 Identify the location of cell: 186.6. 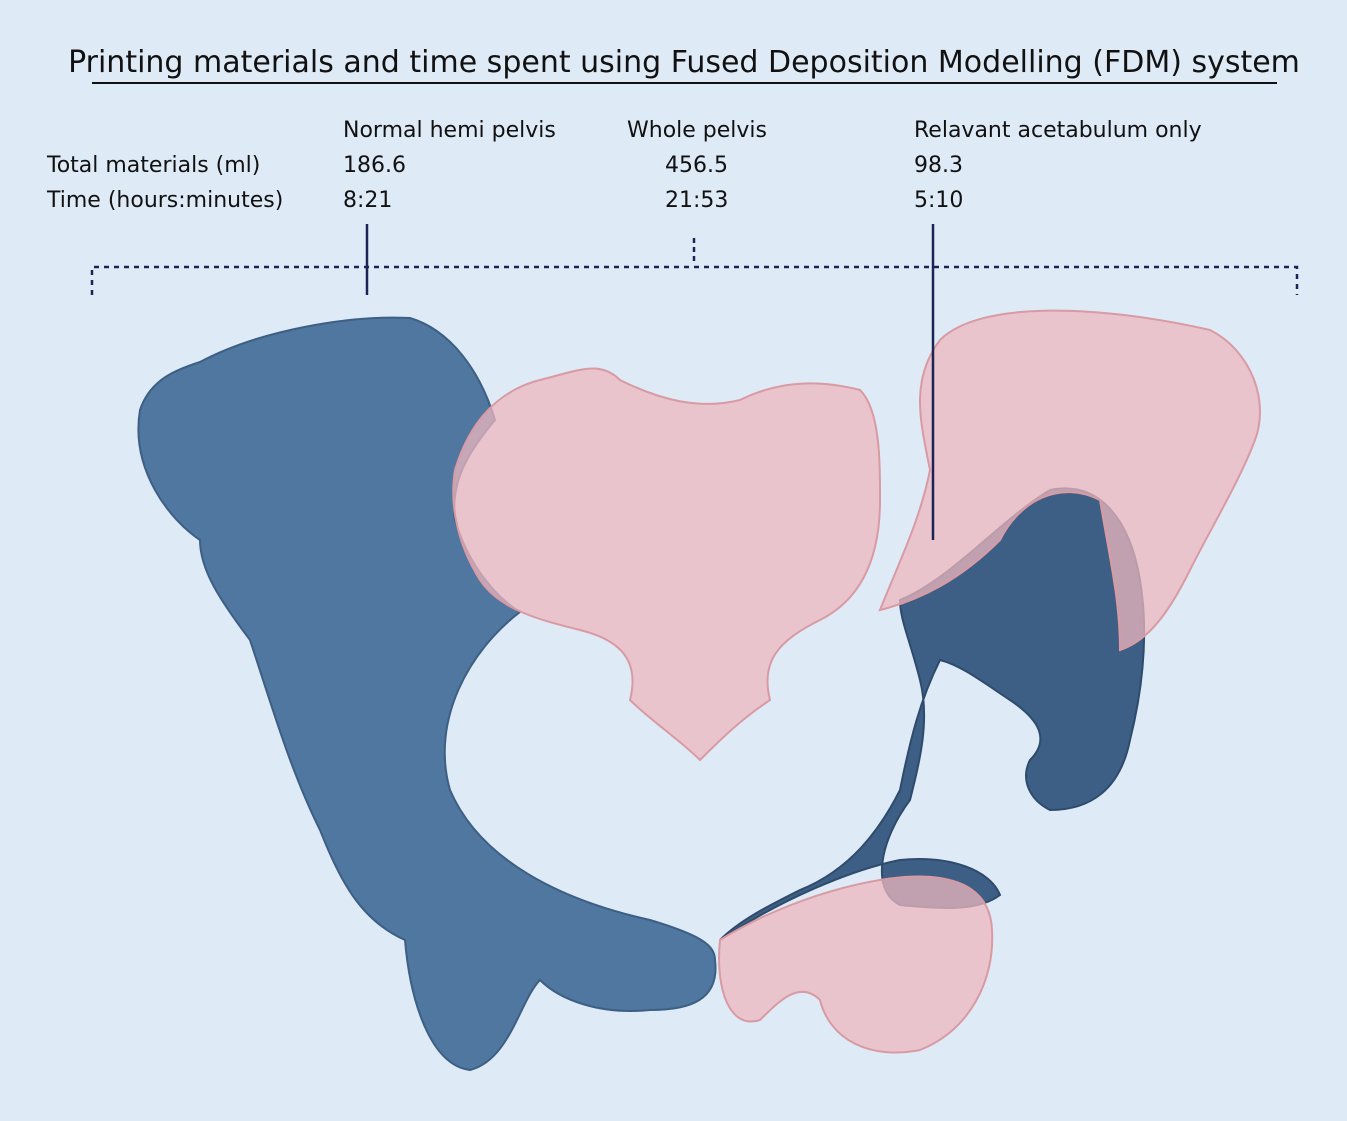
(374, 165).